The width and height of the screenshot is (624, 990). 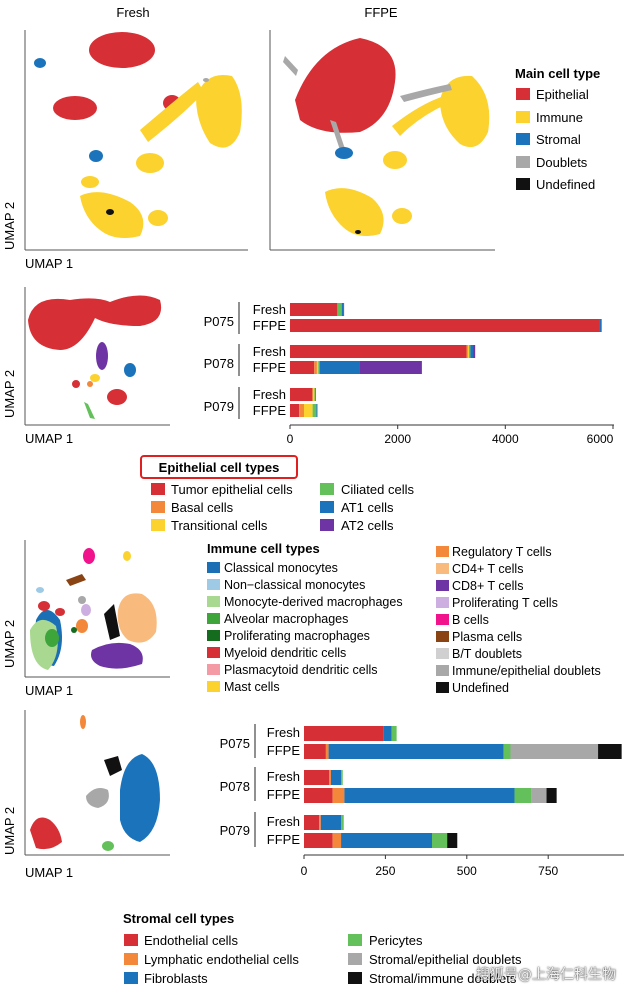 What do you see at coordinates (294, 585) in the screenshot?
I see `legend-item: Non−classical monocytes` at bounding box center [294, 585].